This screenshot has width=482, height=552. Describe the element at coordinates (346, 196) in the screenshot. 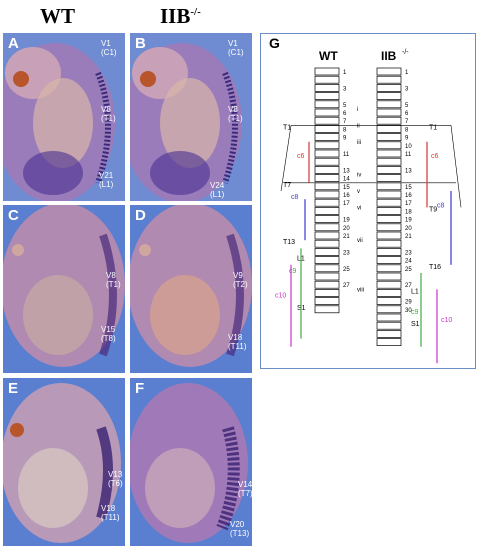

I see `wt-vertebra-number: 16` at that location.